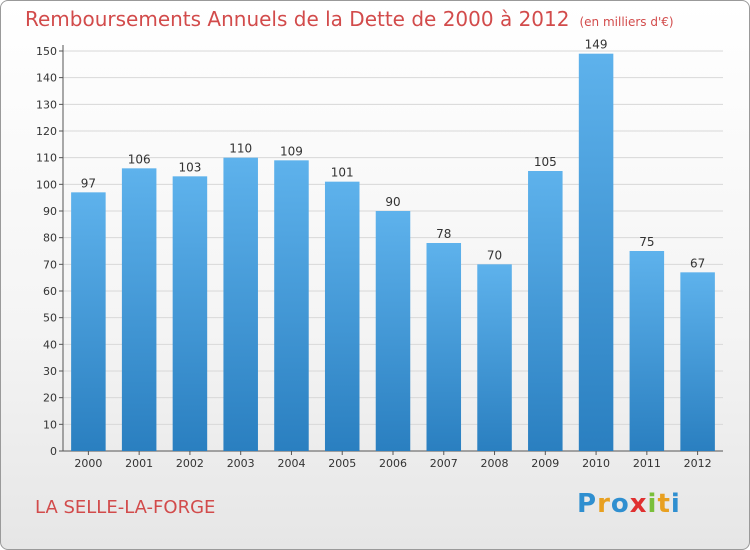 This screenshot has width=750, height=550. Describe the element at coordinates (545, 311) in the screenshot. I see `bar-2009` at that location.